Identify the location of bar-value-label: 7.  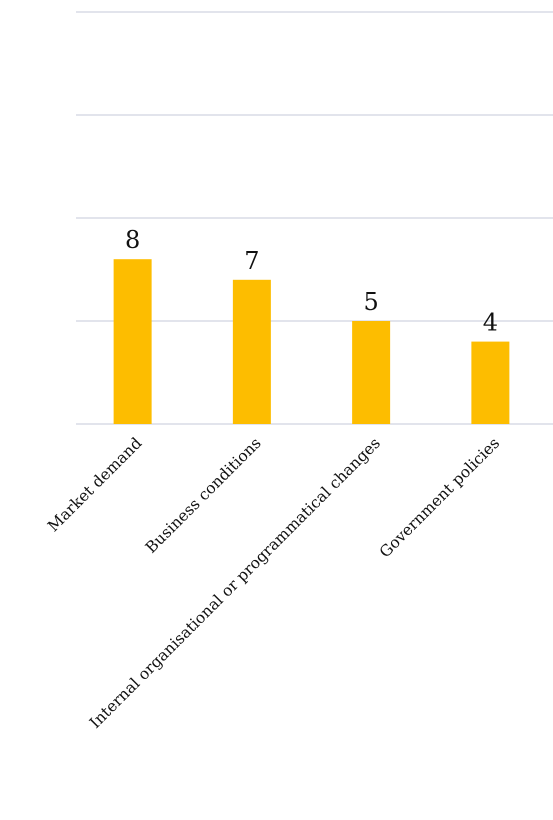
(251, 261).